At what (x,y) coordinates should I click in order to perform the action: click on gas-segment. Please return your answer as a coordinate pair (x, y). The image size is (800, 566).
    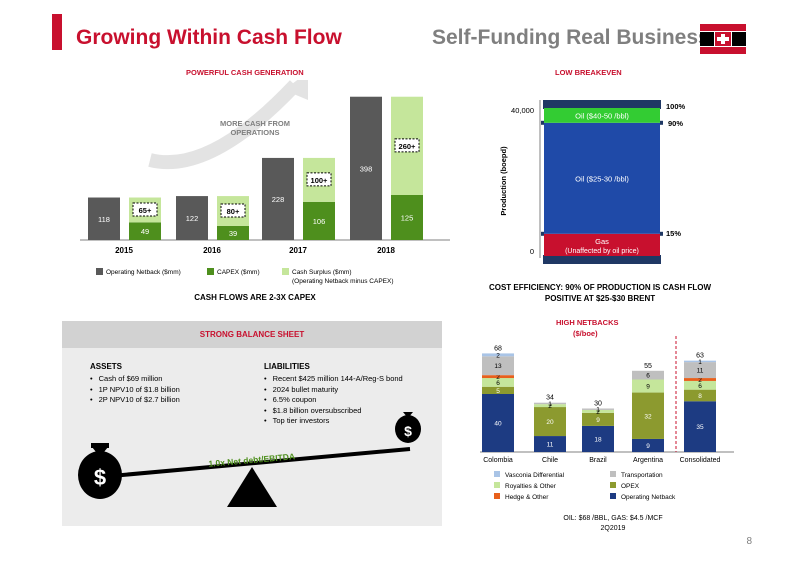
    Looking at the image, I should click on (602, 244).